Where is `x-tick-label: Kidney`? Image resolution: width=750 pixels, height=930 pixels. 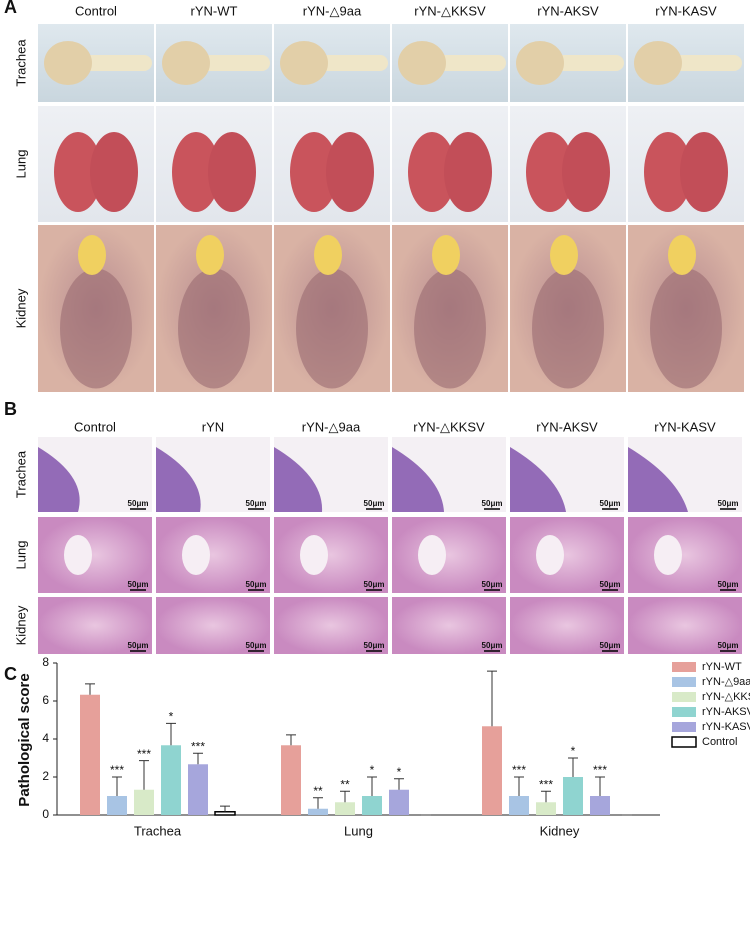
x-tick-label: Kidney is located at coordinates (560, 830).